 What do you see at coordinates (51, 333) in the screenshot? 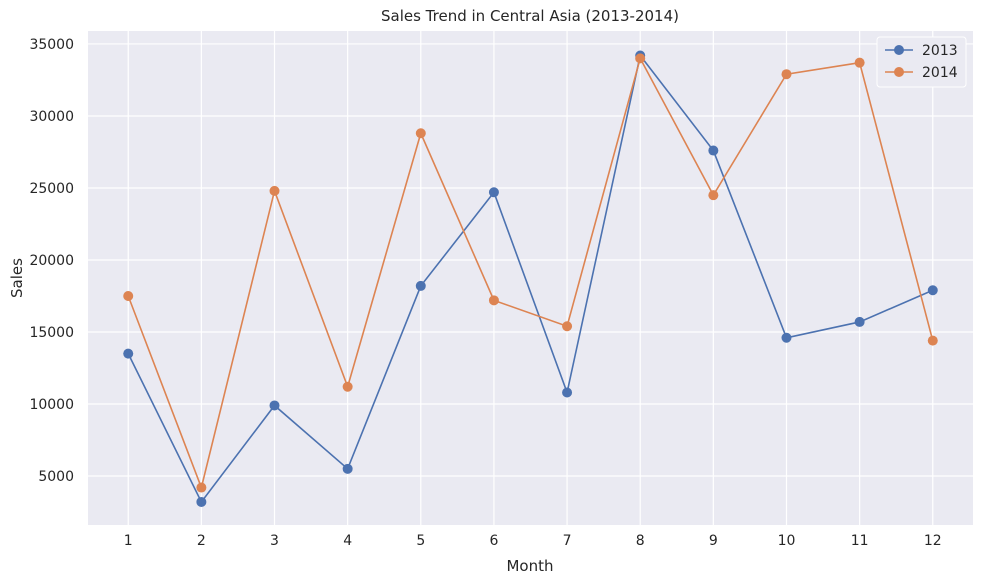
I see `y-tick-label: 15000` at bounding box center [51, 333].